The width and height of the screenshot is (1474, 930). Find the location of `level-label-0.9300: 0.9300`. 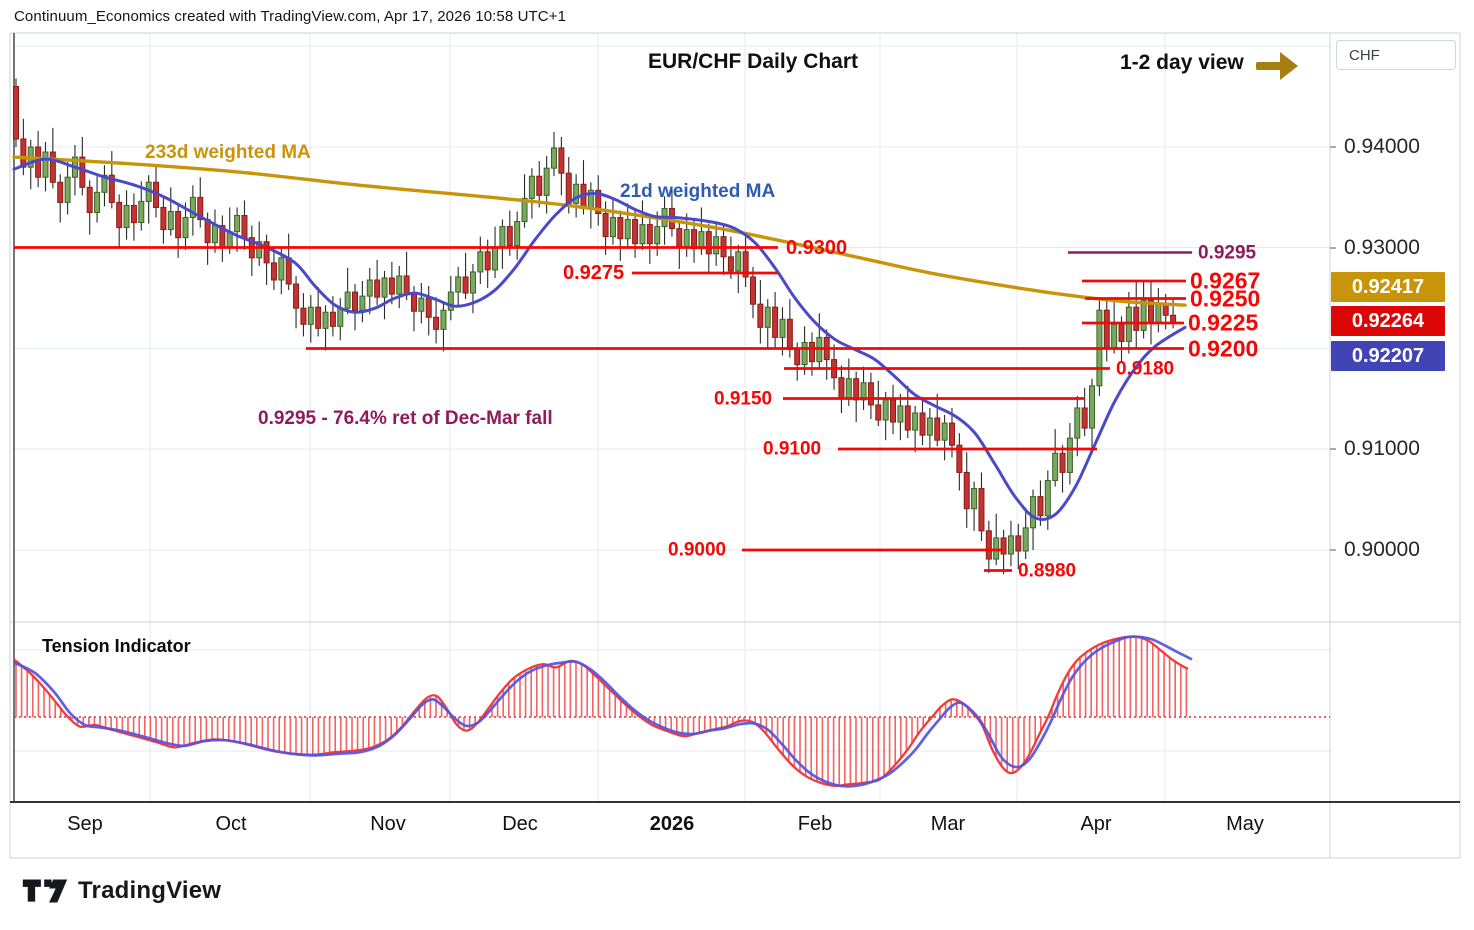

level-label-0.9300: 0.9300 is located at coordinates (817, 247).